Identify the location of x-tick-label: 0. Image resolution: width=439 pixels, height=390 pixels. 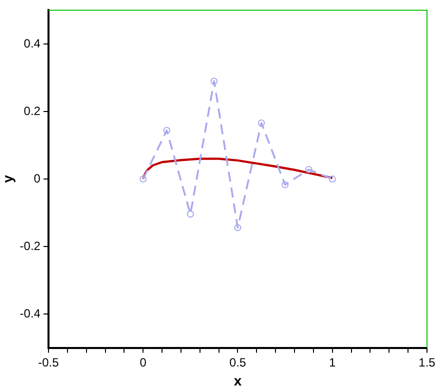
(143, 362).